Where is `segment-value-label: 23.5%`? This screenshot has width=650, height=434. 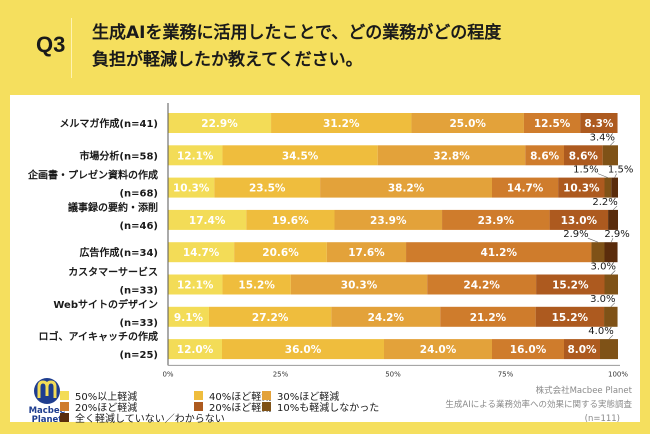 segment-value-label: 23.5% is located at coordinates (267, 189).